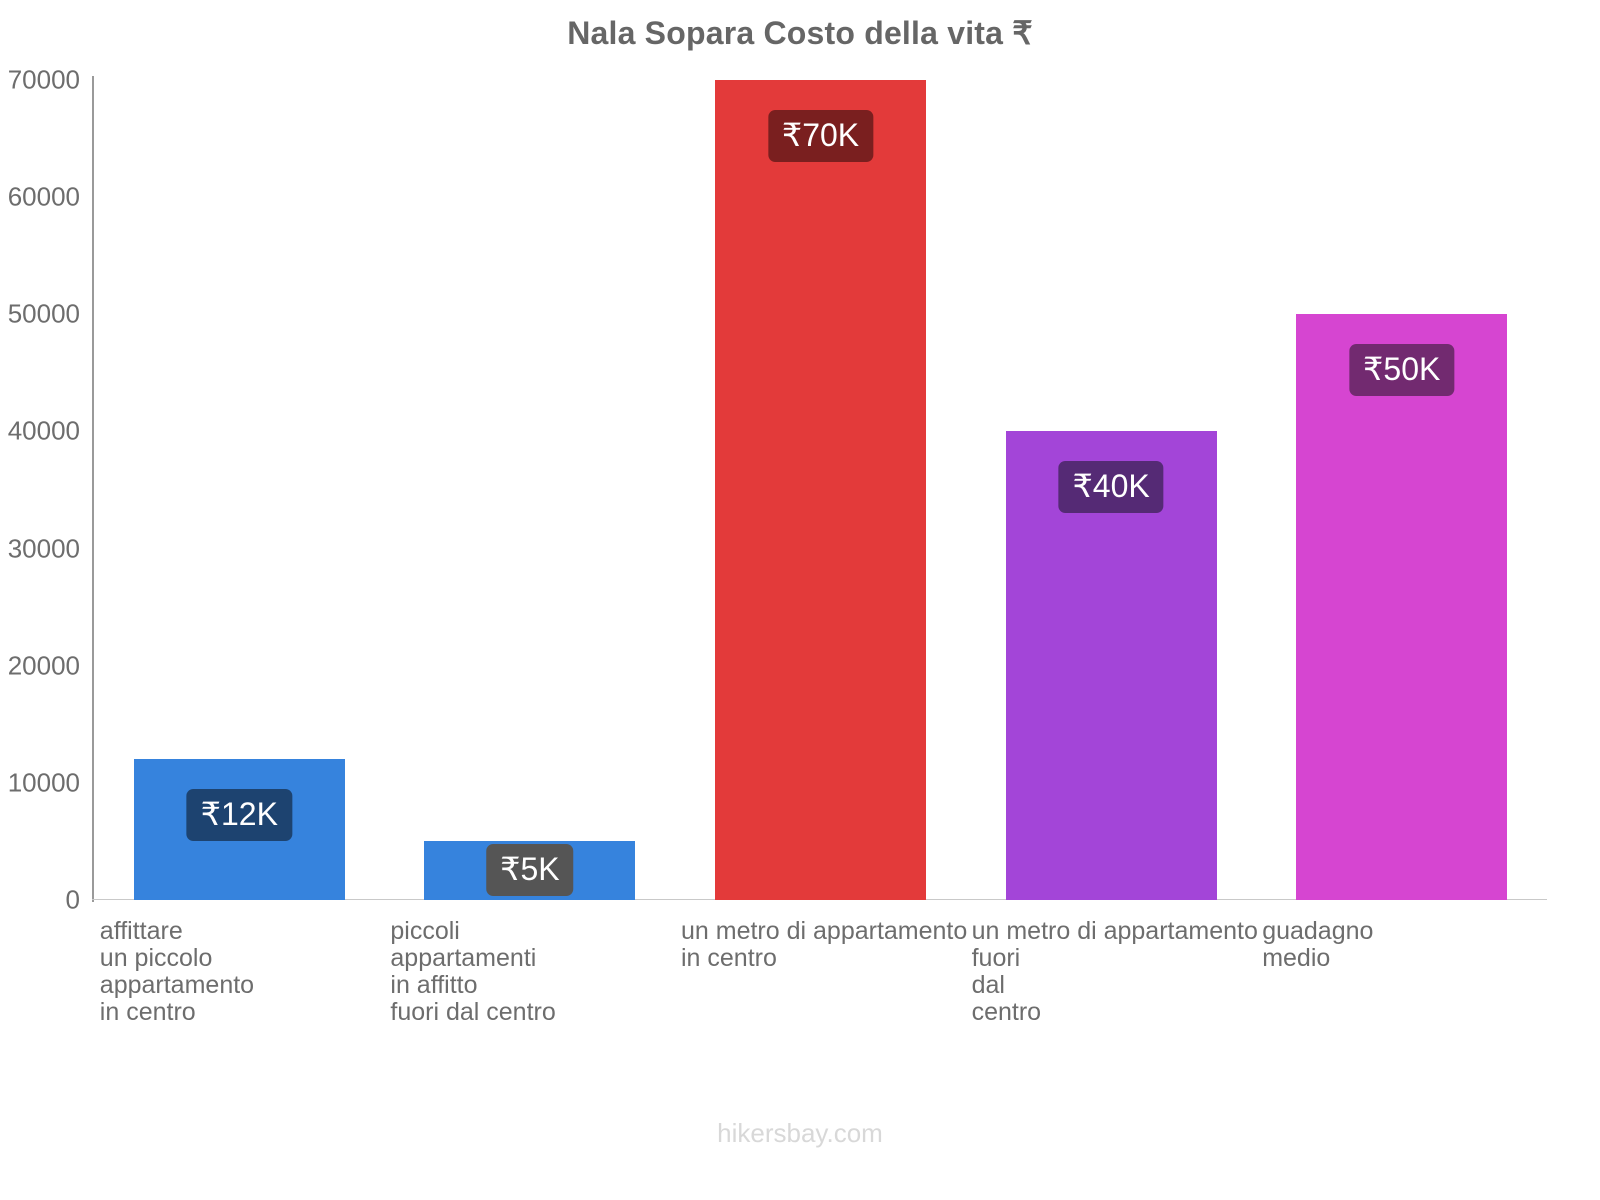 The height and width of the screenshot is (1200, 1600). Describe the element at coordinates (1006, 1012) in the screenshot. I see `x-axis-label-line: centro` at that location.